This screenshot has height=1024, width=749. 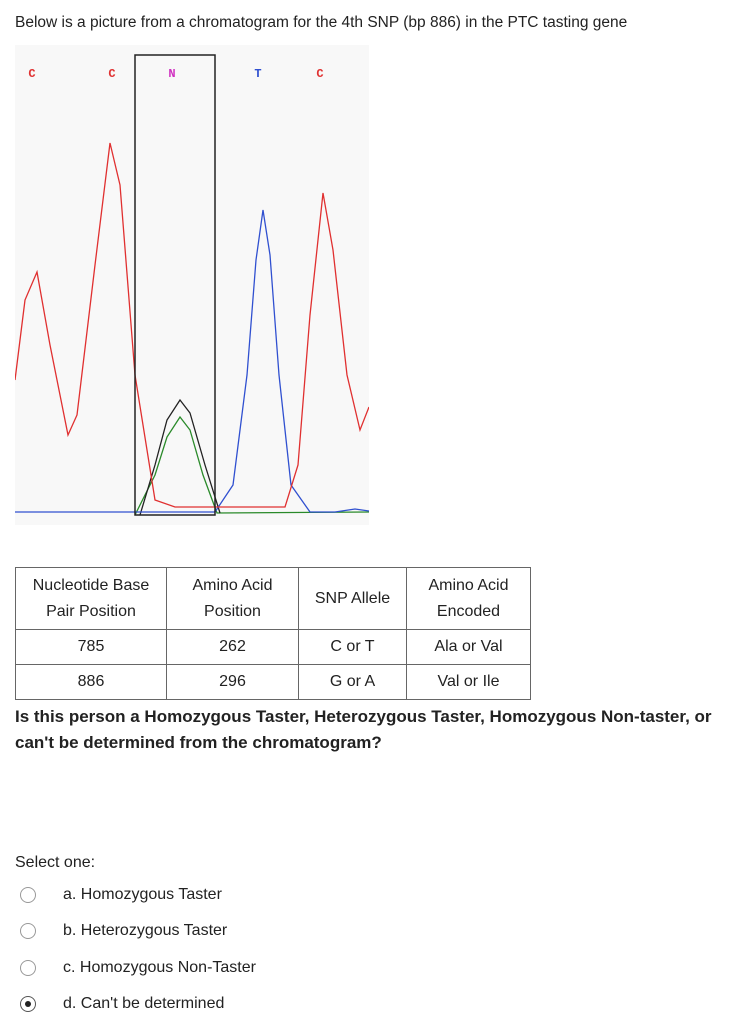 What do you see at coordinates (232, 647) in the screenshot?
I see `table-cell: 262` at bounding box center [232, 647].